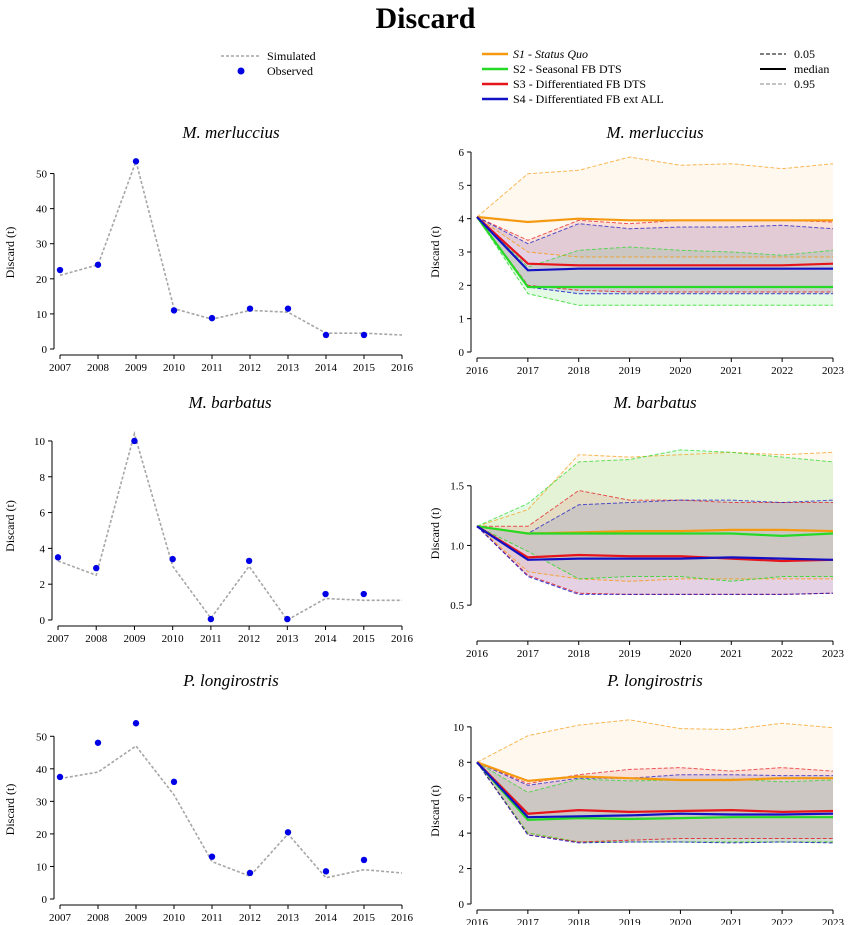  Describe the element at coordinates (42, 802) in the screenshot. I see `y-tick-label: 30` at that location.